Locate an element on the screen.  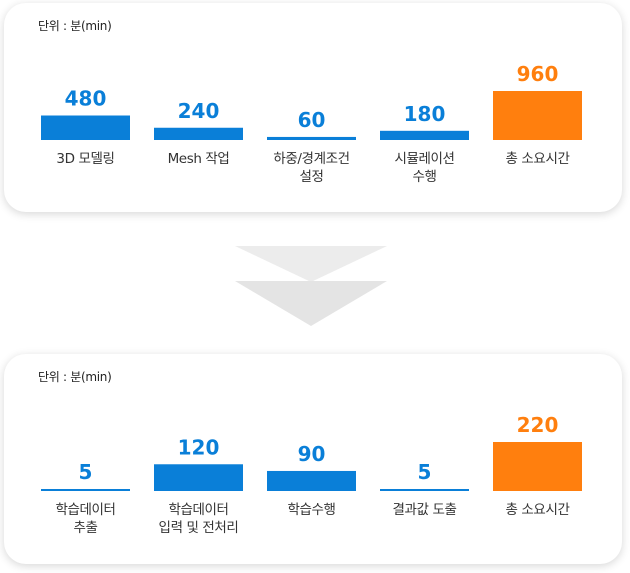
bar-chart-after: 5 120 90 5 220 is located at coordinates (311, 452).